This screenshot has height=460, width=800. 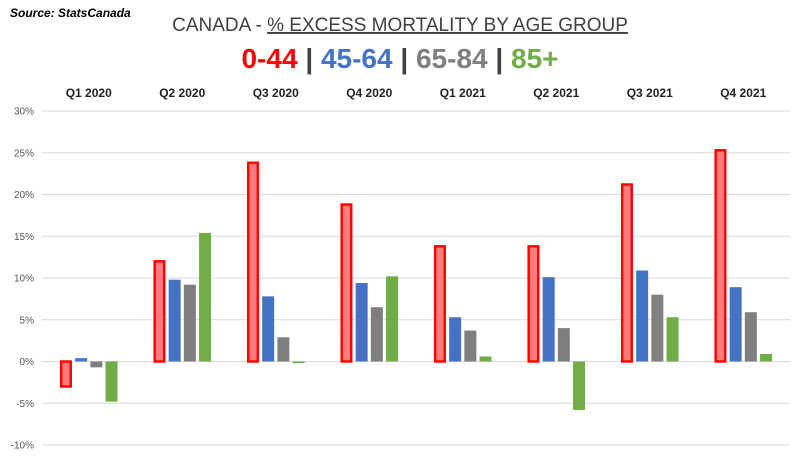 I want to click on bar-0-44-Q1-2021, so click(x=439, y=304).